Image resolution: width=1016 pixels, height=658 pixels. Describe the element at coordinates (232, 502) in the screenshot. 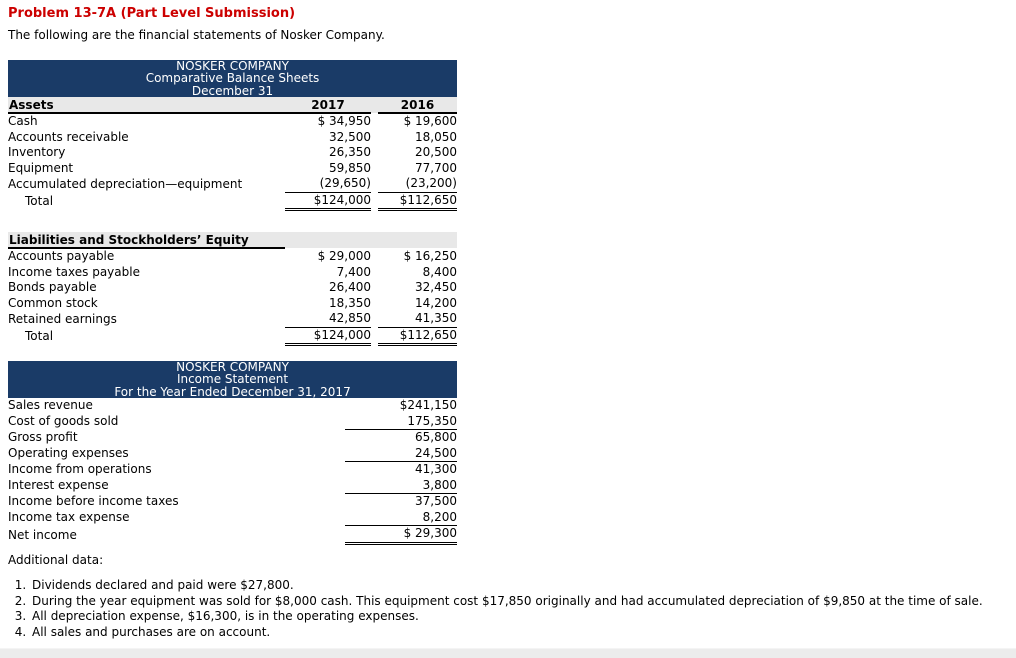

I see `table-row: Income before income taxes 37,500` at that location.